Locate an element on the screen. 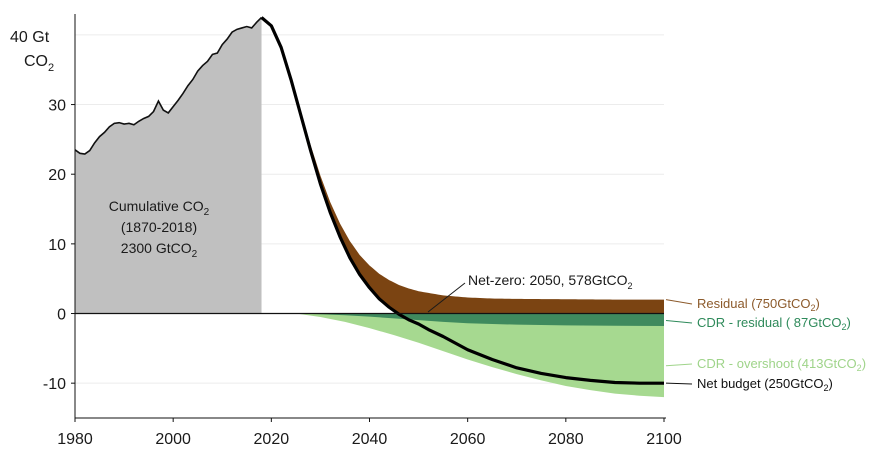  y-axis-label-line2: CO2 is located at coordinates (39, 63).